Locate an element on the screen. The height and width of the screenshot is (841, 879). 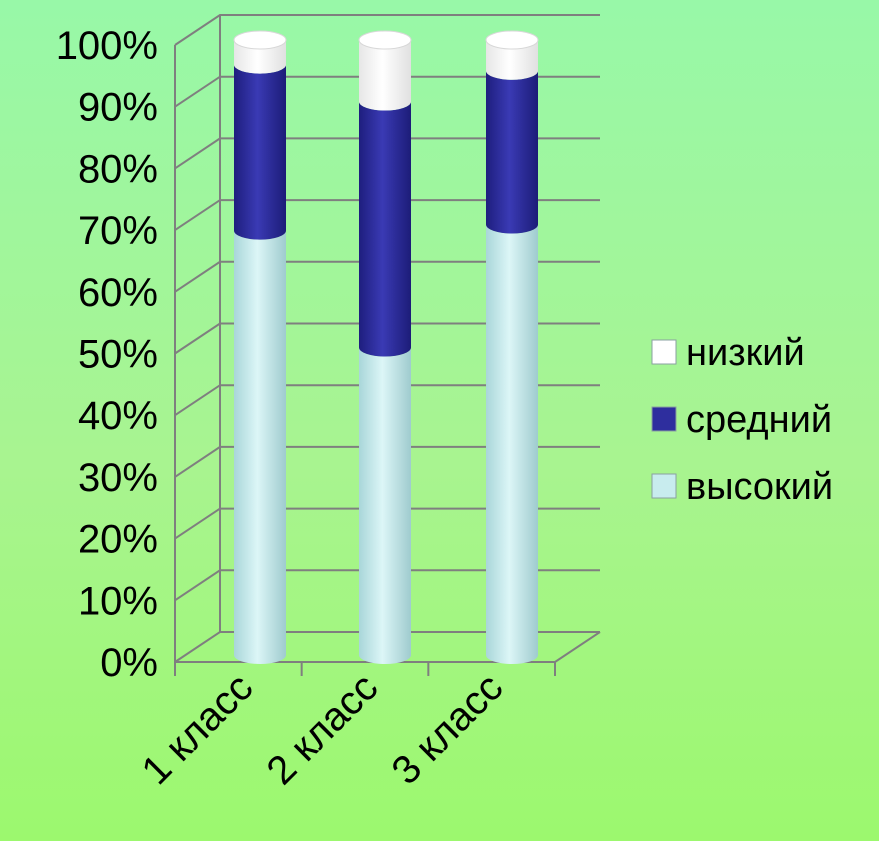
legend-item: средний is located at coordinates (741, 420).